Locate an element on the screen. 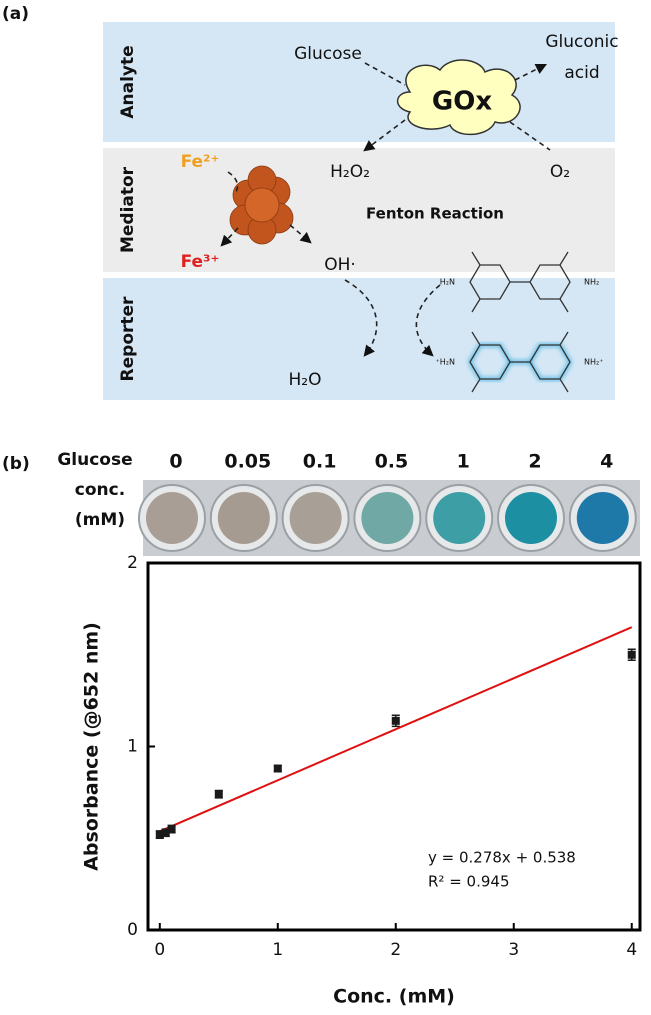  label: O₂ is located at coordinates (560, 172).